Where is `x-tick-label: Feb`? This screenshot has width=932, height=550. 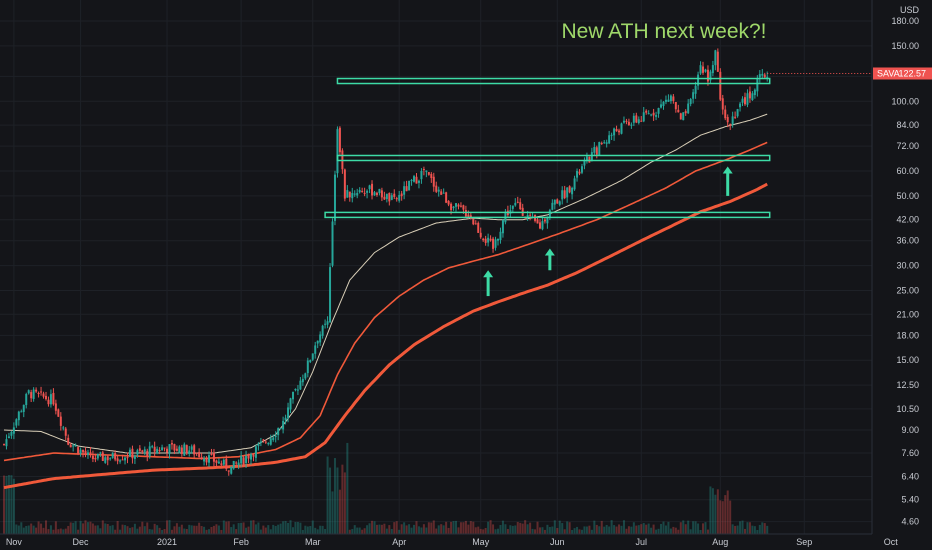 x-tick-label: Feb is located at coordinates (241, 542).